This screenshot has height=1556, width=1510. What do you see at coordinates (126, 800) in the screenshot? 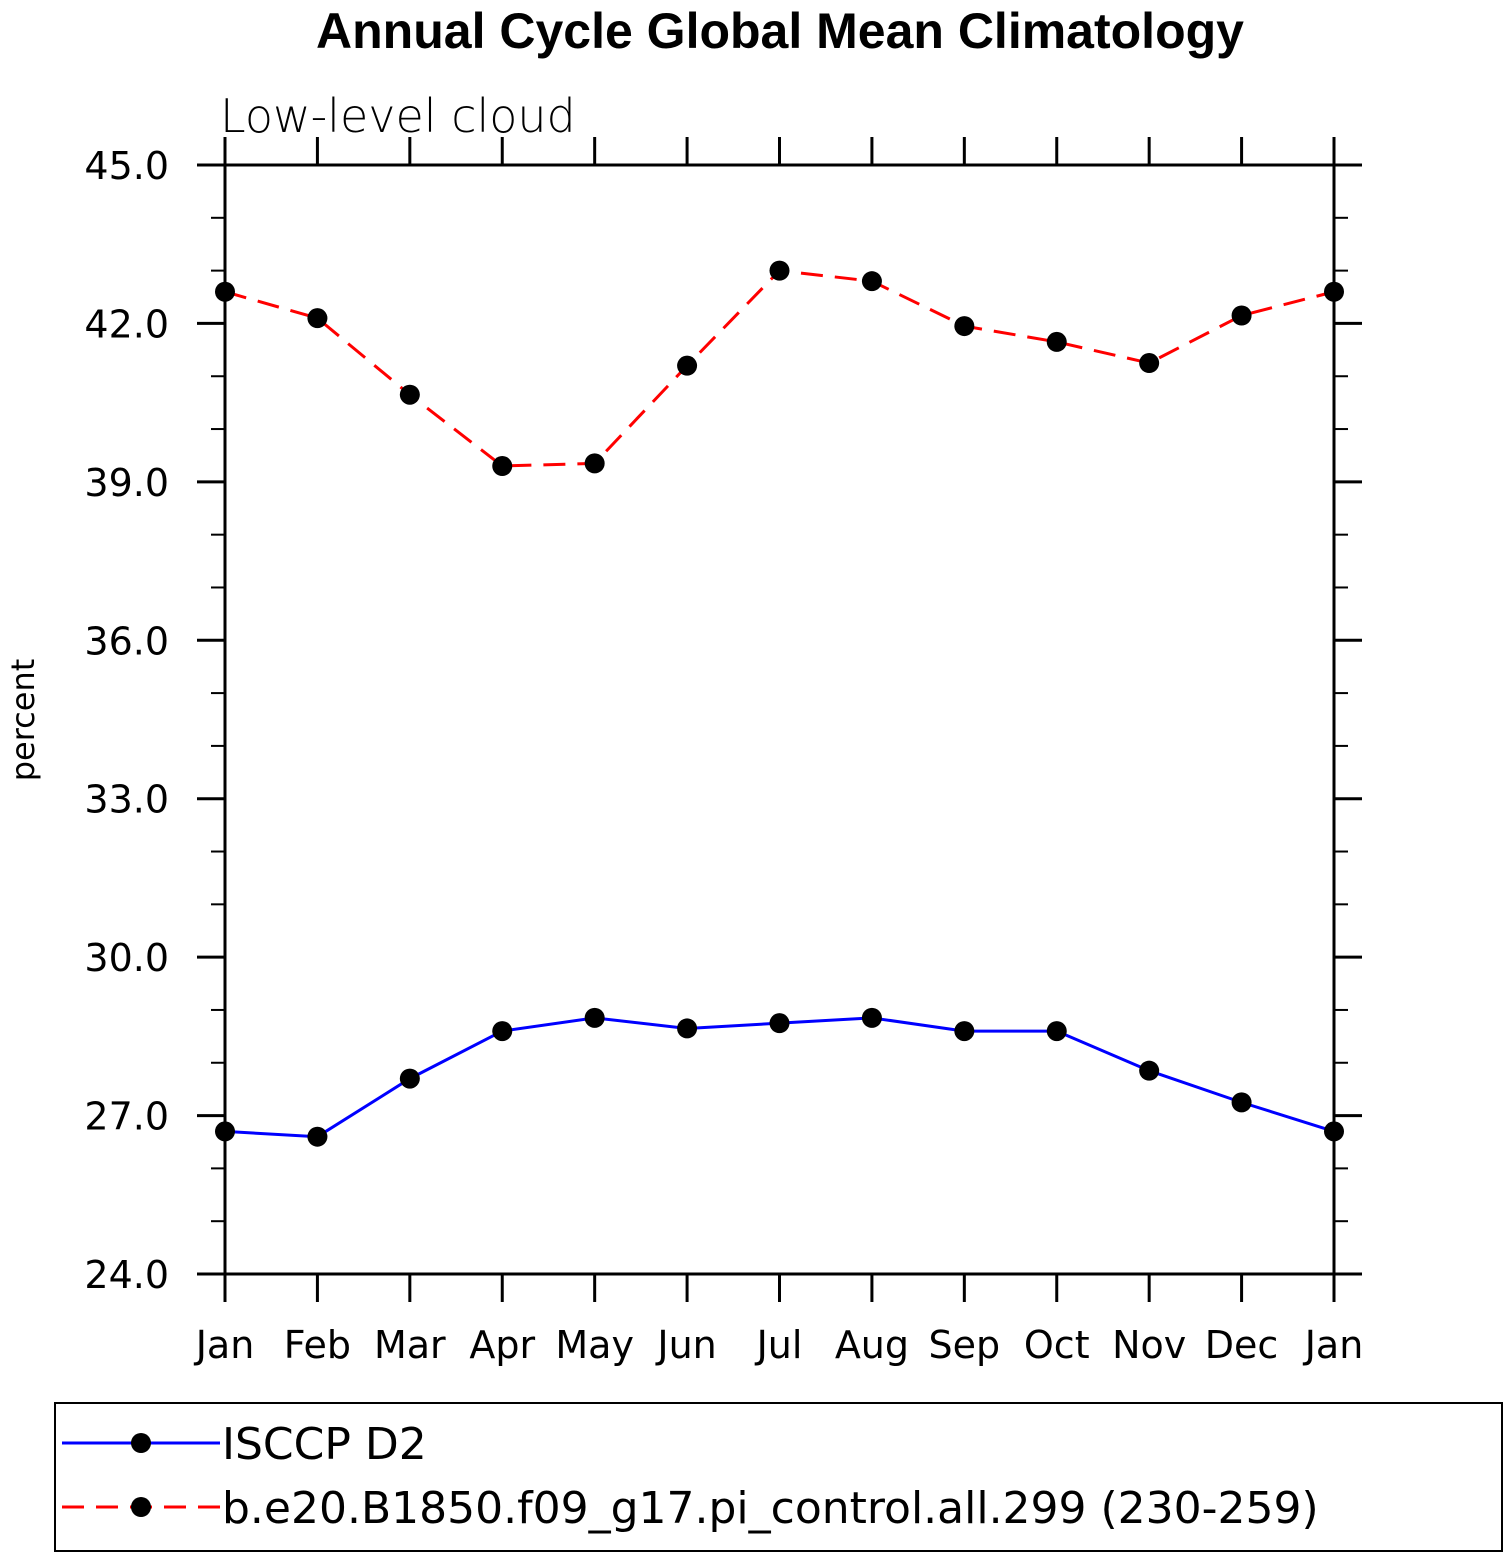
I see `y-tick-label: 33.0` at bounding box center [126, 800].